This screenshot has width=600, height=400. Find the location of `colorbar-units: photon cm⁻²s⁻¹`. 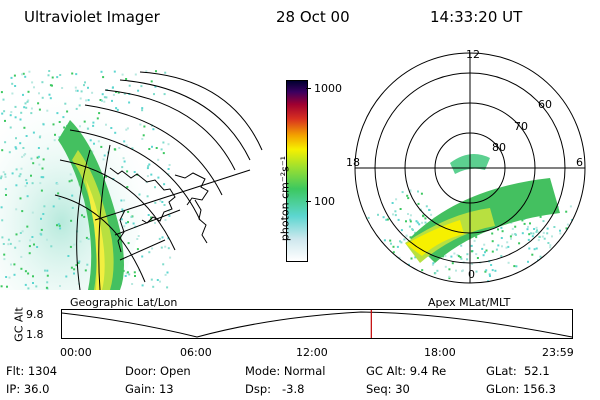

colorbar-units: photon cm⁻²s⁻¹ is located at coordinates (285, 198).